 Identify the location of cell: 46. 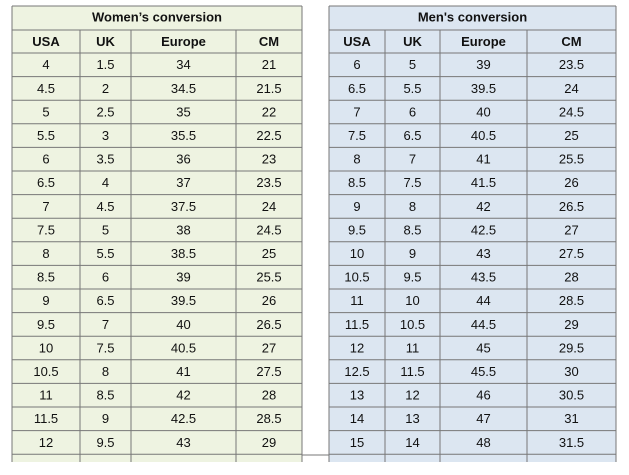
(483, 395).